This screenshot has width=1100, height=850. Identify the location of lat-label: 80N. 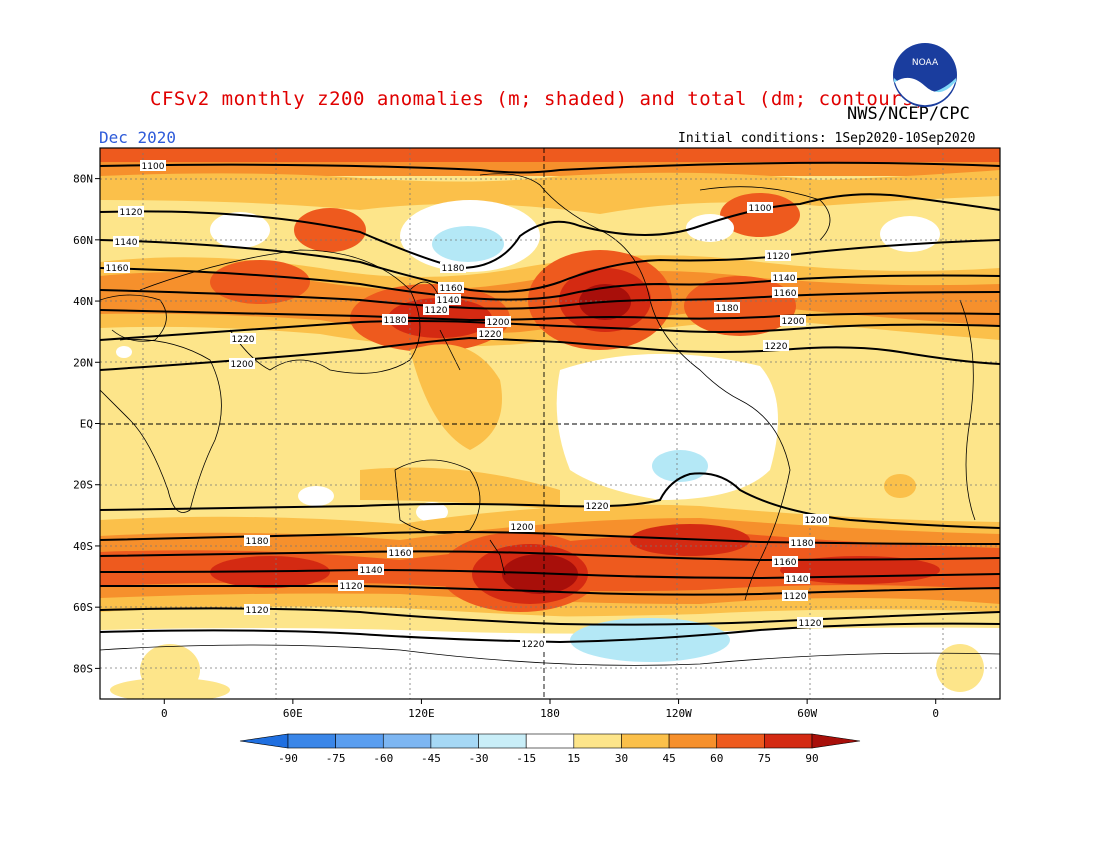
(83, 179).